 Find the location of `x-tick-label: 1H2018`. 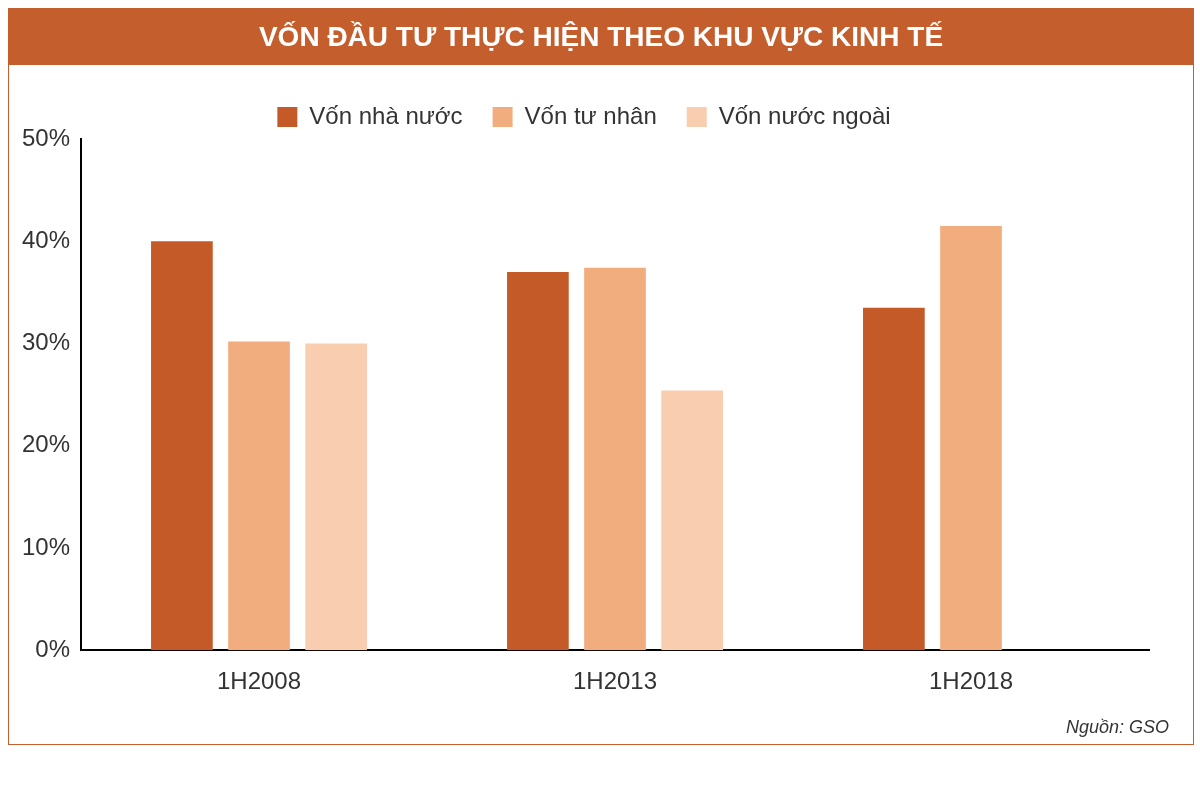

x-tick-label: 1H2018 is located at coordinates (971, 681).